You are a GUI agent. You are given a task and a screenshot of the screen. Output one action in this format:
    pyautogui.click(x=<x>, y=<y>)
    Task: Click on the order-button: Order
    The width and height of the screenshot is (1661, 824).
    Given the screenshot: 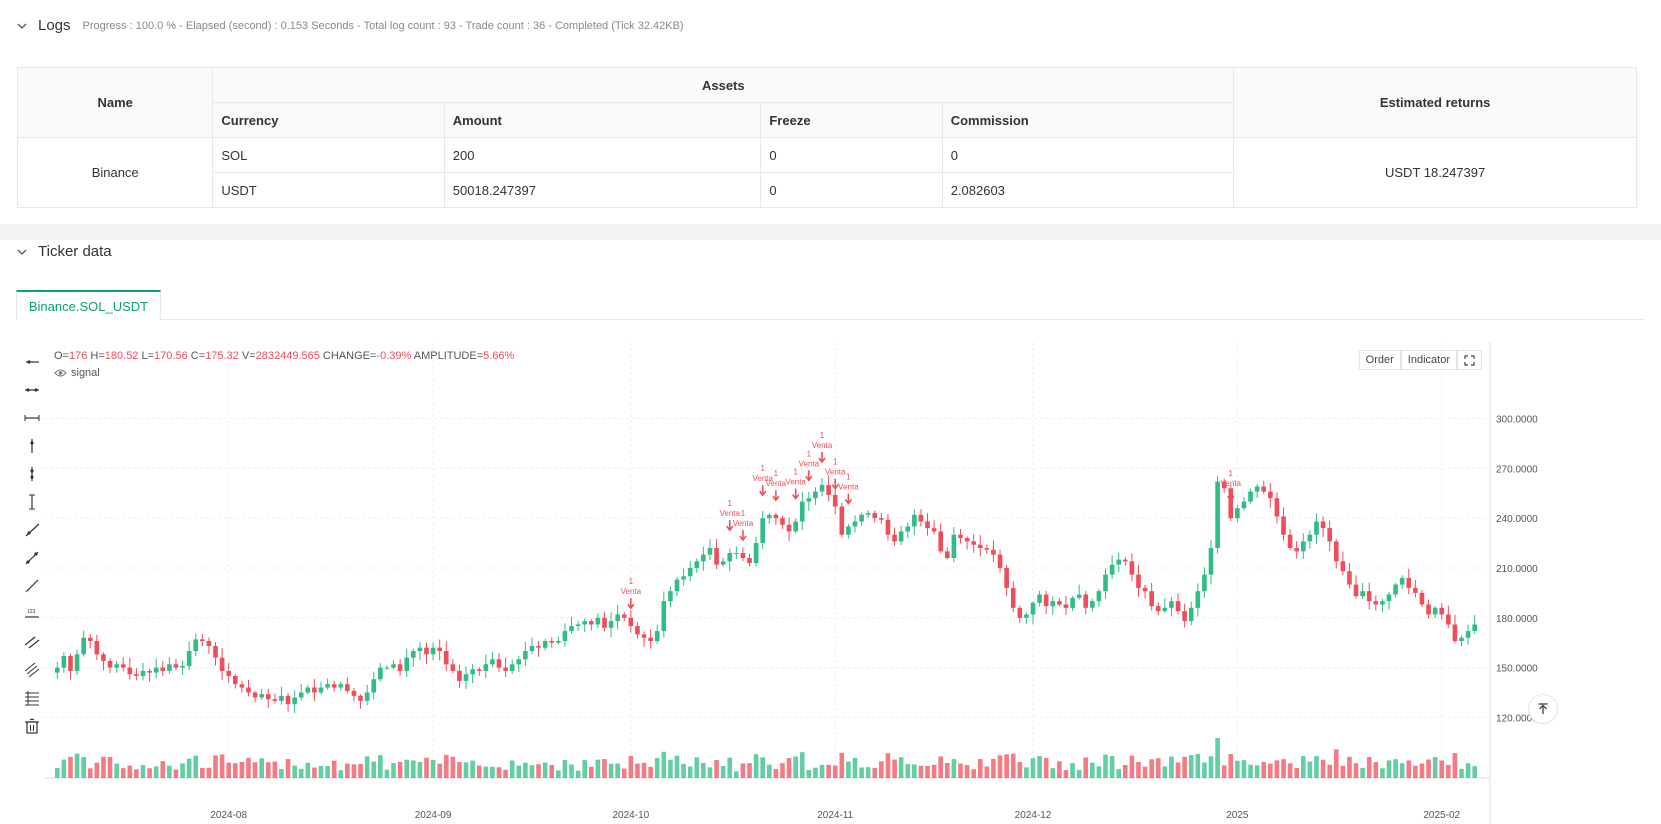 What is the action you would take?
    pyautogui.click(x=1379, y=360)
    